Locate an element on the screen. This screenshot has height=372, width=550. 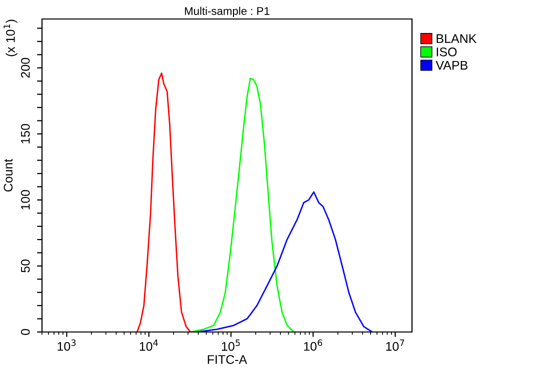
y-tick-label: 100 is located at coordinates (25, 200).